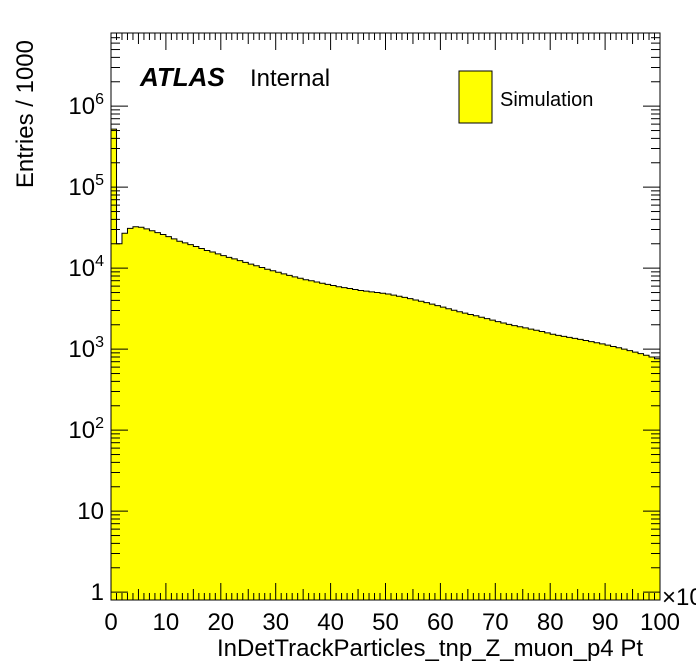 The height and width of the screenshot is (672, 696). I want to click on x-tick-label: 80, so click(550, 622).